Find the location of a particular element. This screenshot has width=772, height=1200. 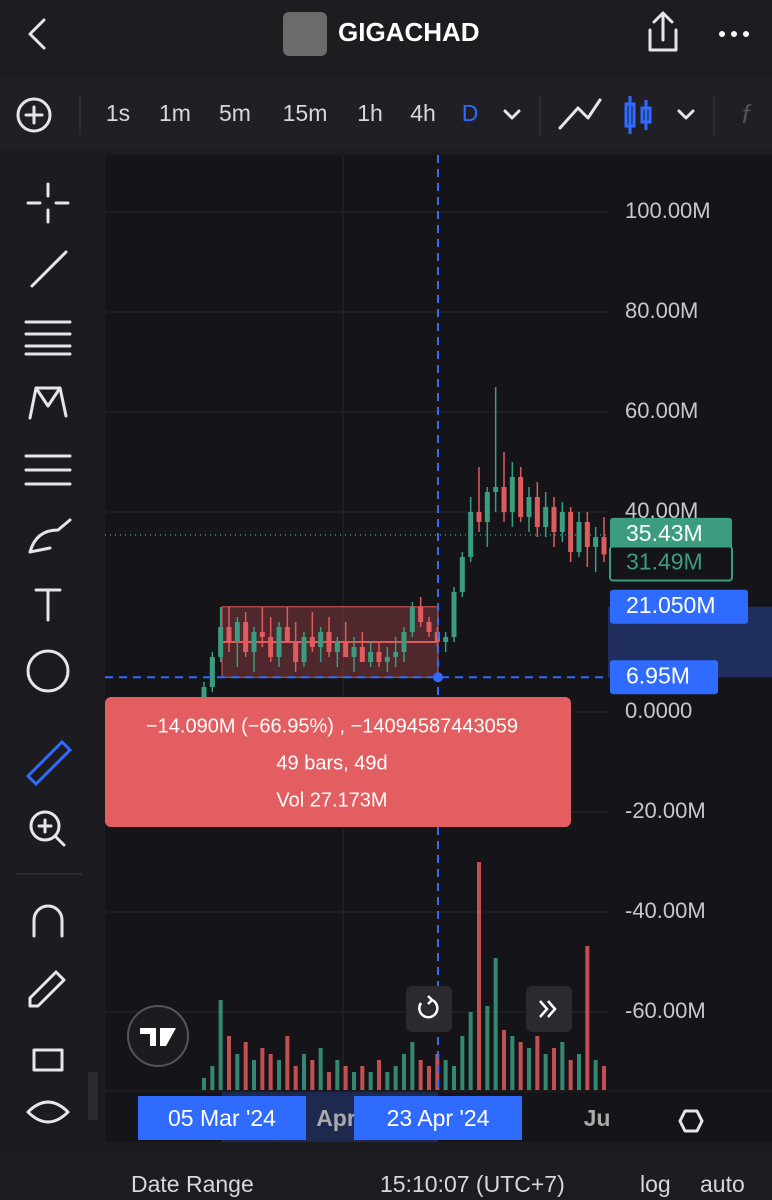

brush-tool is located at coordinates (50, 536).